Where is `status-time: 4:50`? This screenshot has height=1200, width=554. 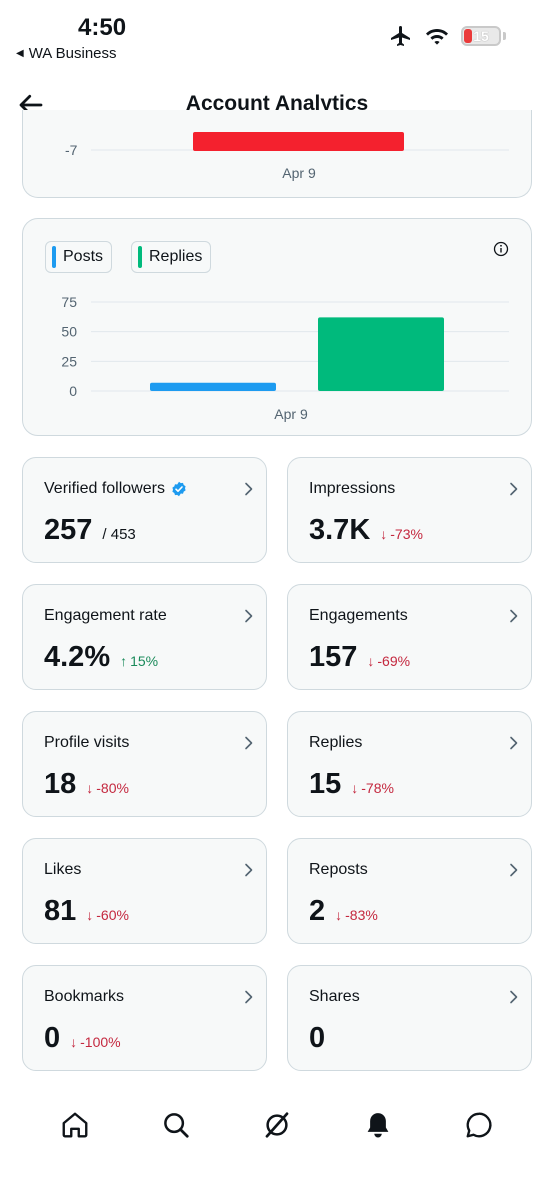 status-time: 4:50 is located at coordinates (102, 27).